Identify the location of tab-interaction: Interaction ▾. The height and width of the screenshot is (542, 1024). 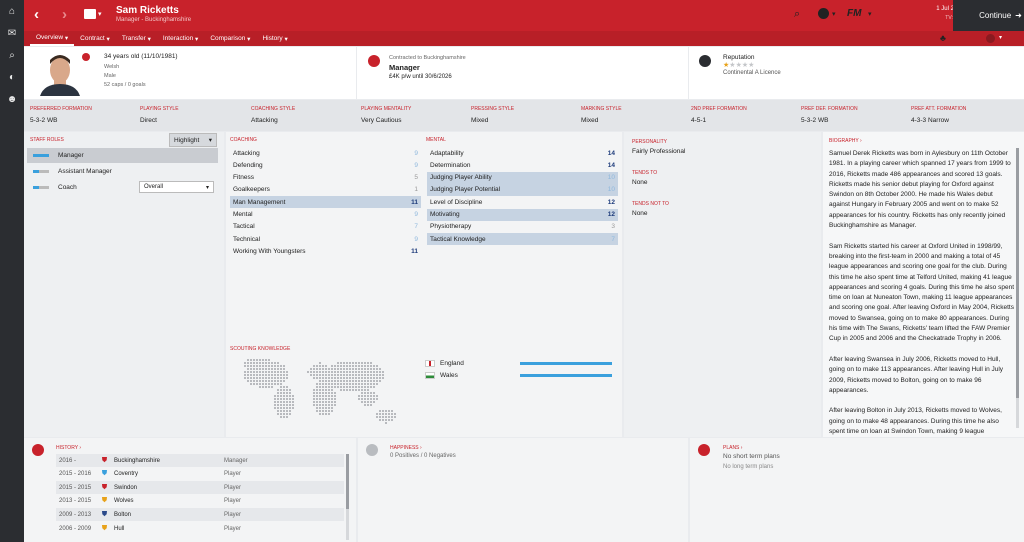
(180, 39).